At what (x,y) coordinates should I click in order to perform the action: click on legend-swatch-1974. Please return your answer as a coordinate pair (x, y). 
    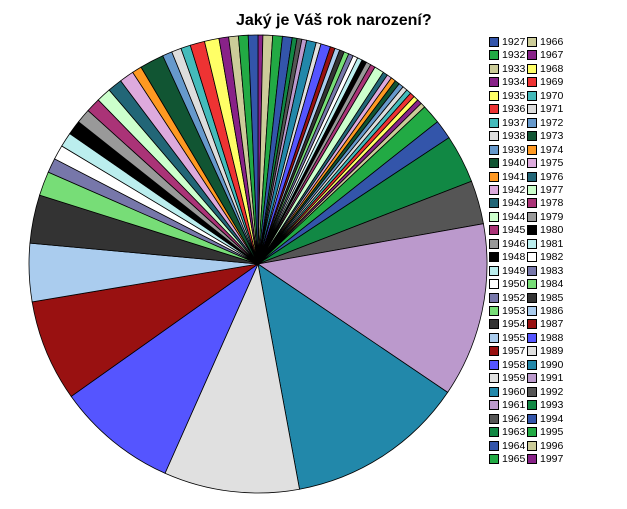
    Looking at the image, I should click on (532, 149).